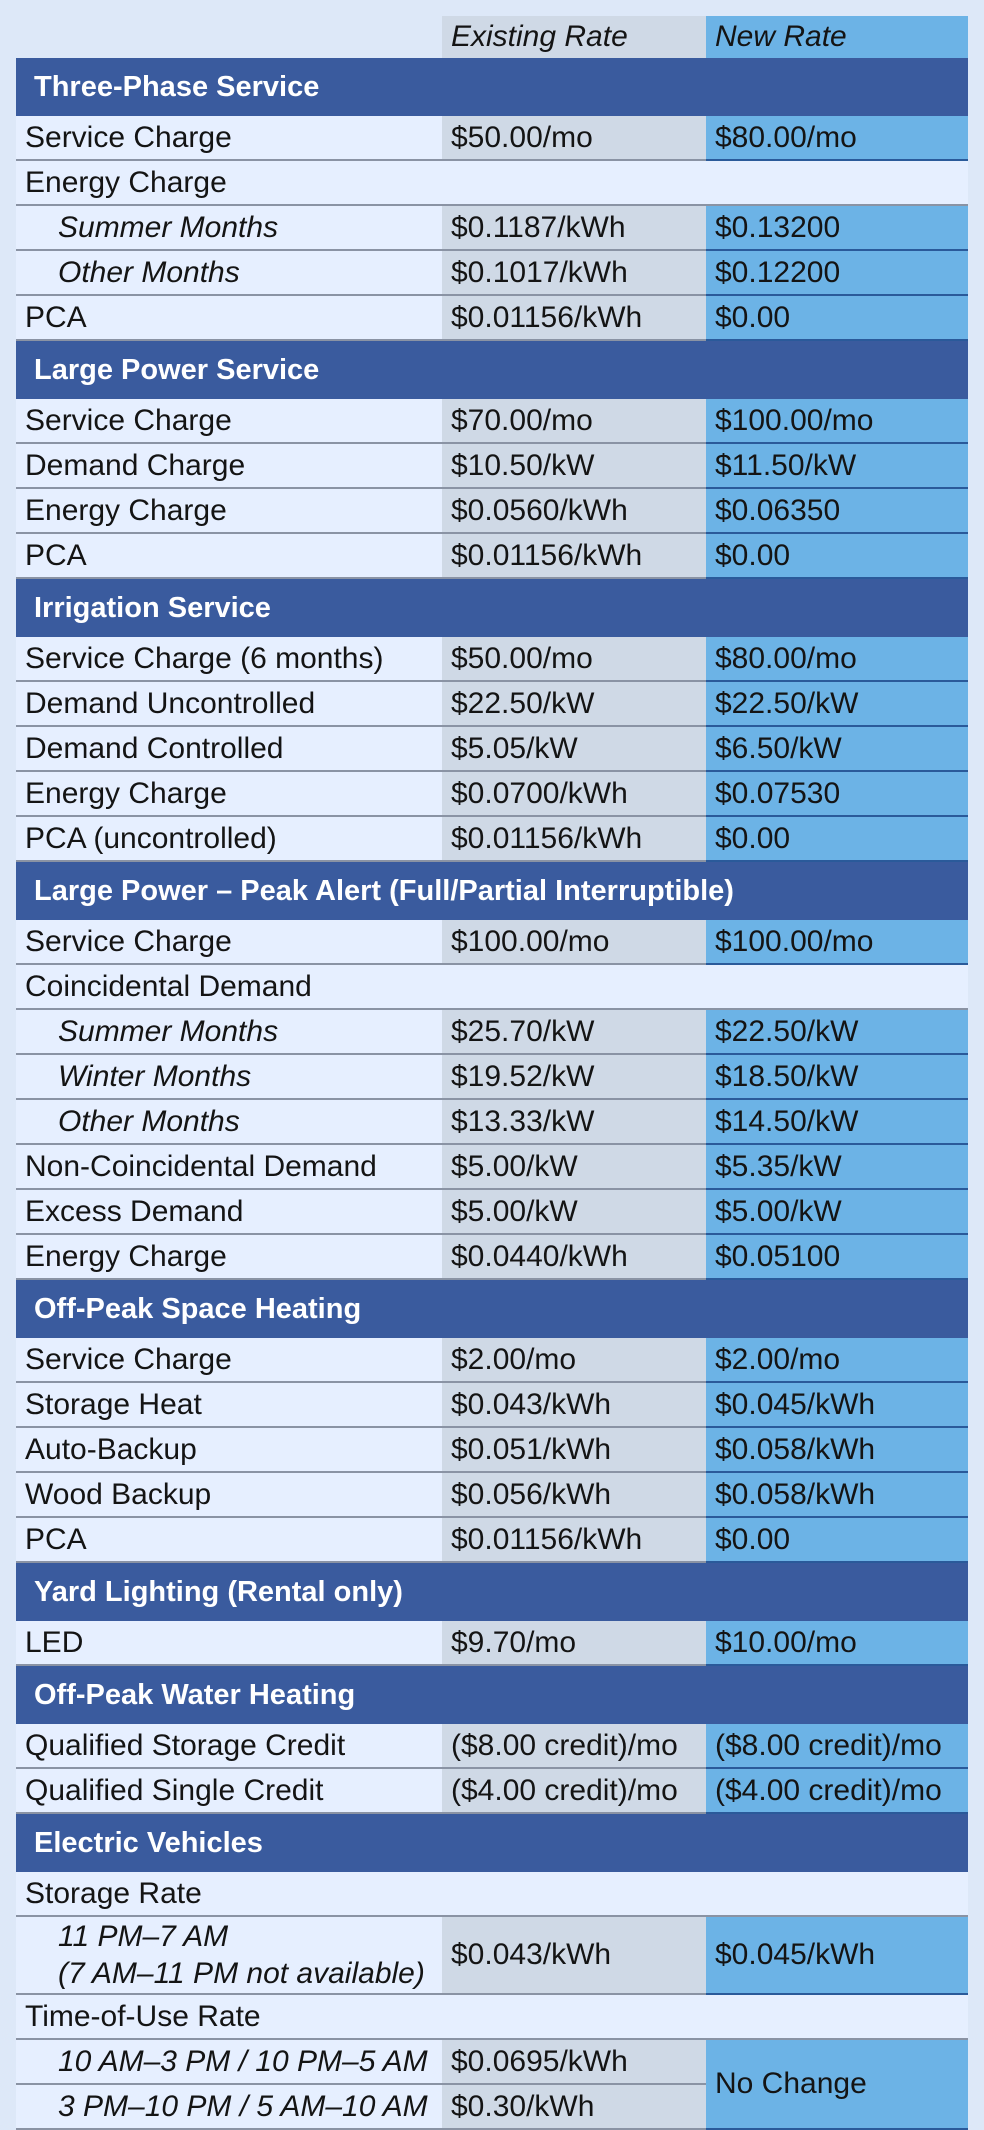 The image size is (984, 2130). I want to click on storage-note: (7 AM–11 PM not available), so click(241, 1973).